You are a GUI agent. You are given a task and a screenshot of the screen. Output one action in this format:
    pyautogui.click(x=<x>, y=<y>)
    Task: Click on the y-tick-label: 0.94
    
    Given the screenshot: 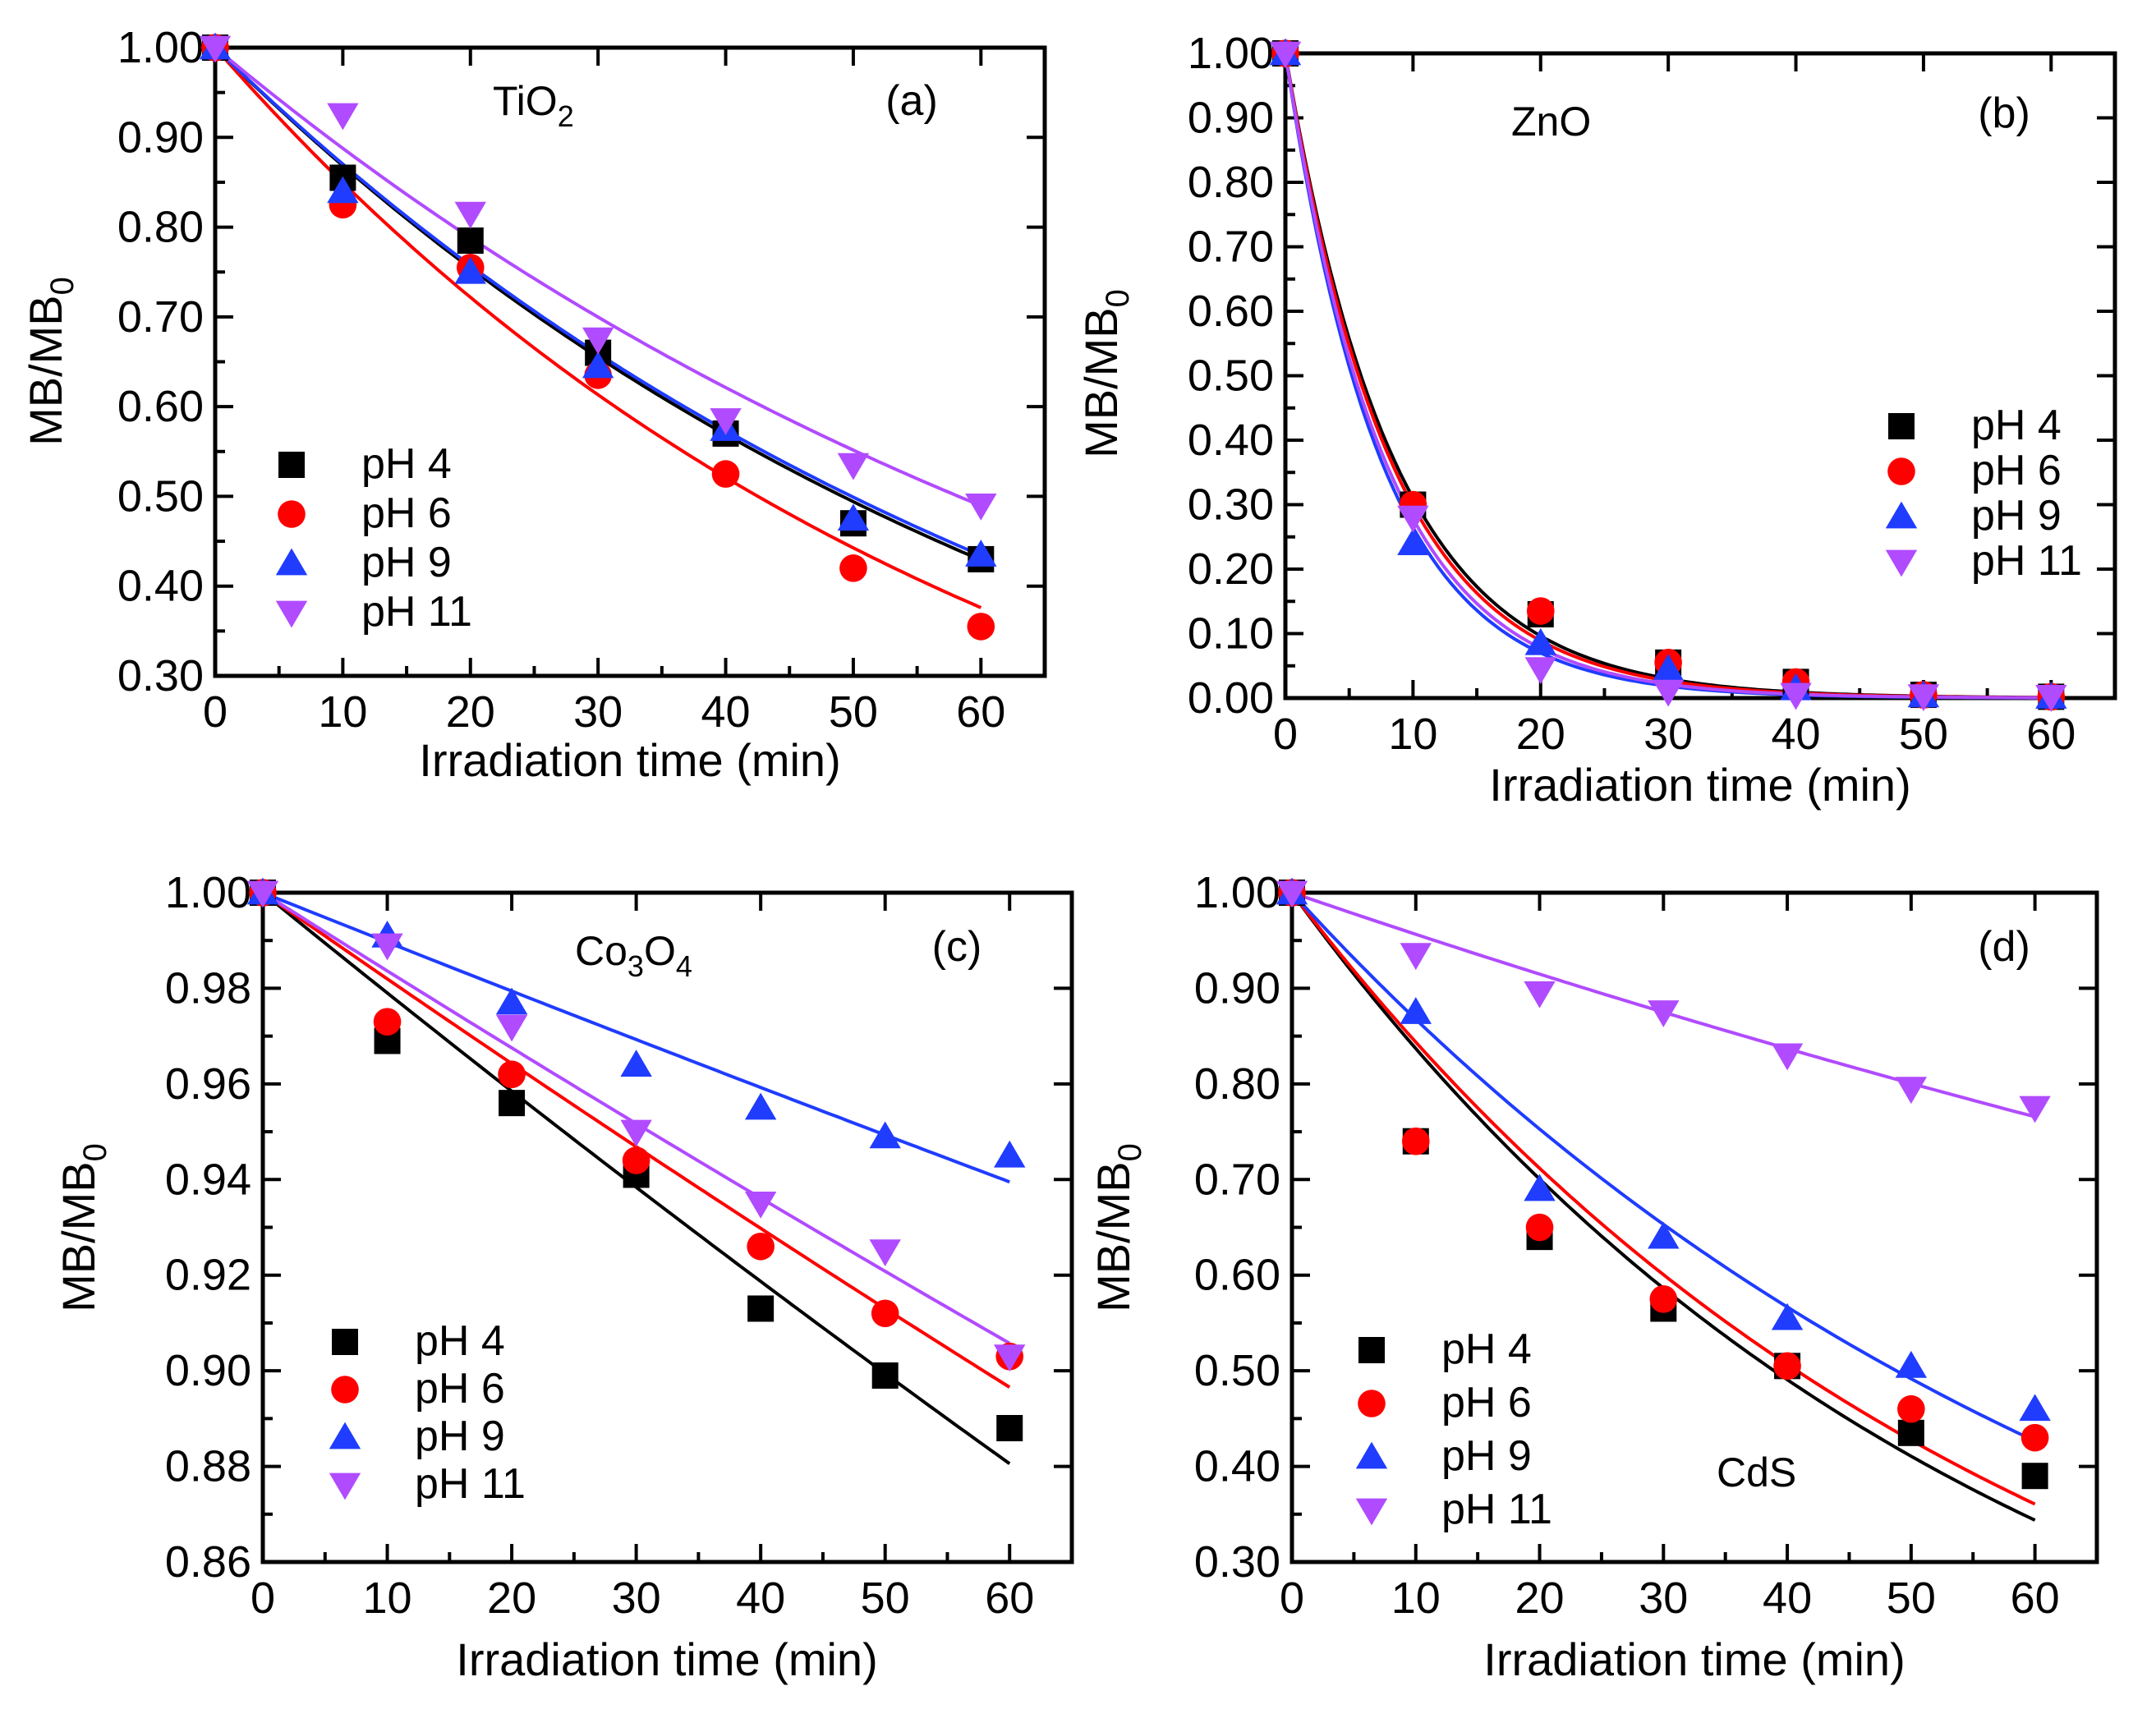 What is the action you would take?
    pyautogui.click(x=208, y=1180)
    